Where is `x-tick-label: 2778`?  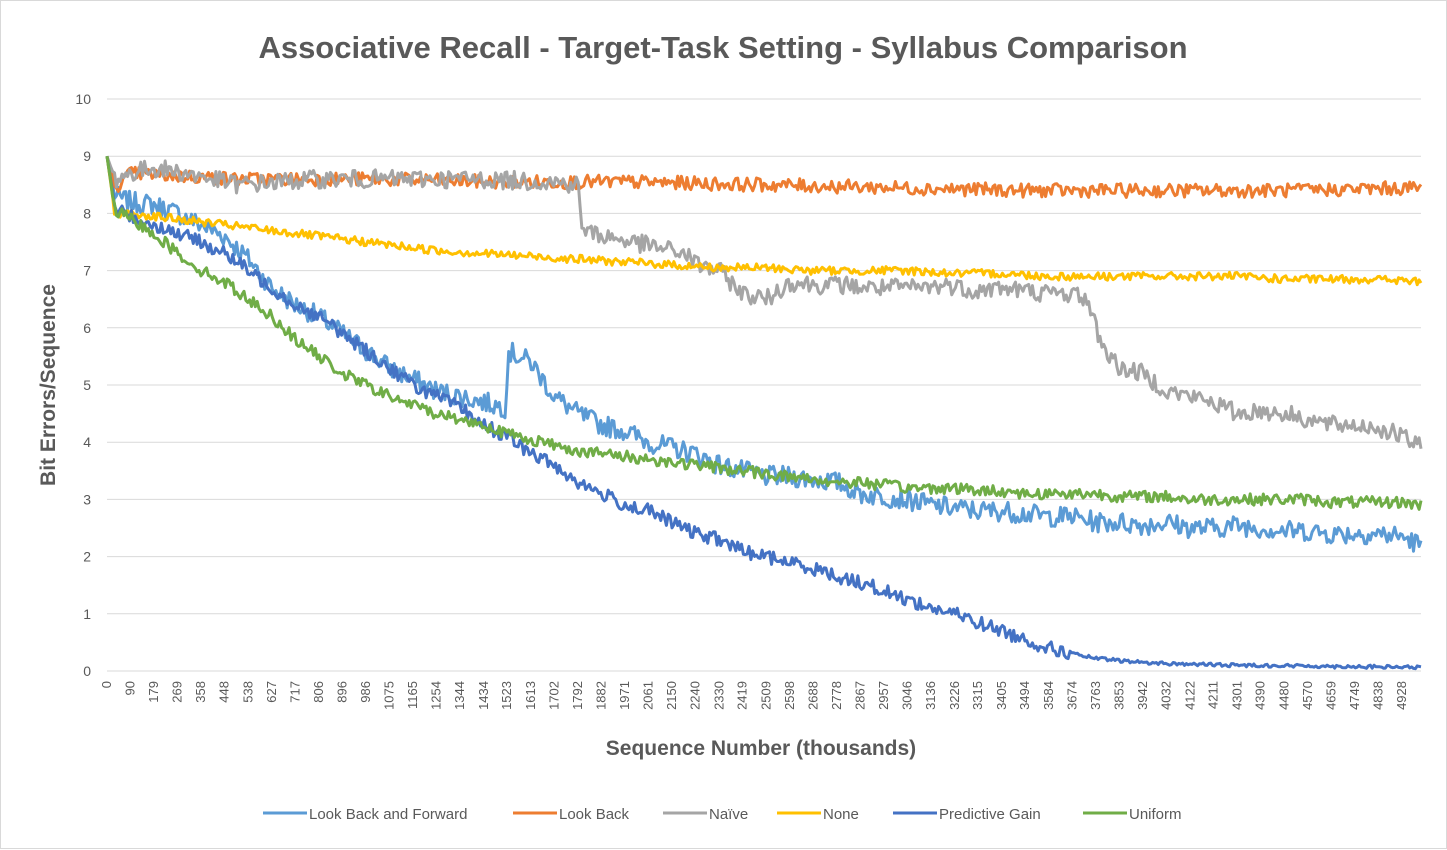
x-tick-label: 2778 is located at coordinates (836, 695).